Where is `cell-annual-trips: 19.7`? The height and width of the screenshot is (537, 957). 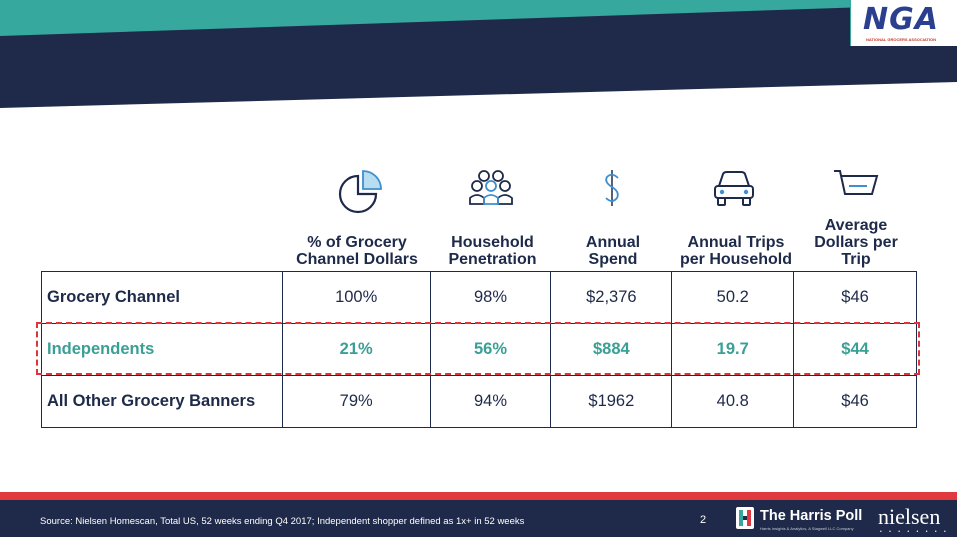
cell-annual-trips: 19.7 is located at coordinates (733, 349).